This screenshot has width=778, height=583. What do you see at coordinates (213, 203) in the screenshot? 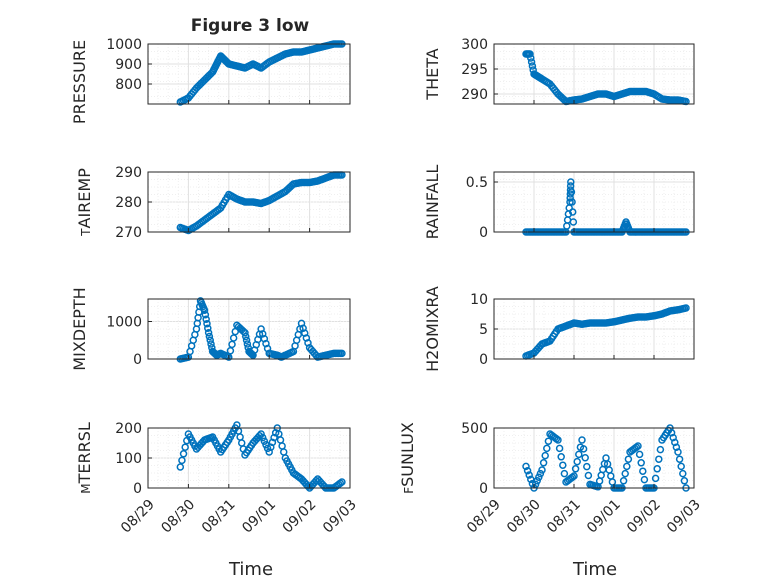
I see `subplot-air-temp: 270 280 290 TAIREMP` at bounding box center [213, 203].